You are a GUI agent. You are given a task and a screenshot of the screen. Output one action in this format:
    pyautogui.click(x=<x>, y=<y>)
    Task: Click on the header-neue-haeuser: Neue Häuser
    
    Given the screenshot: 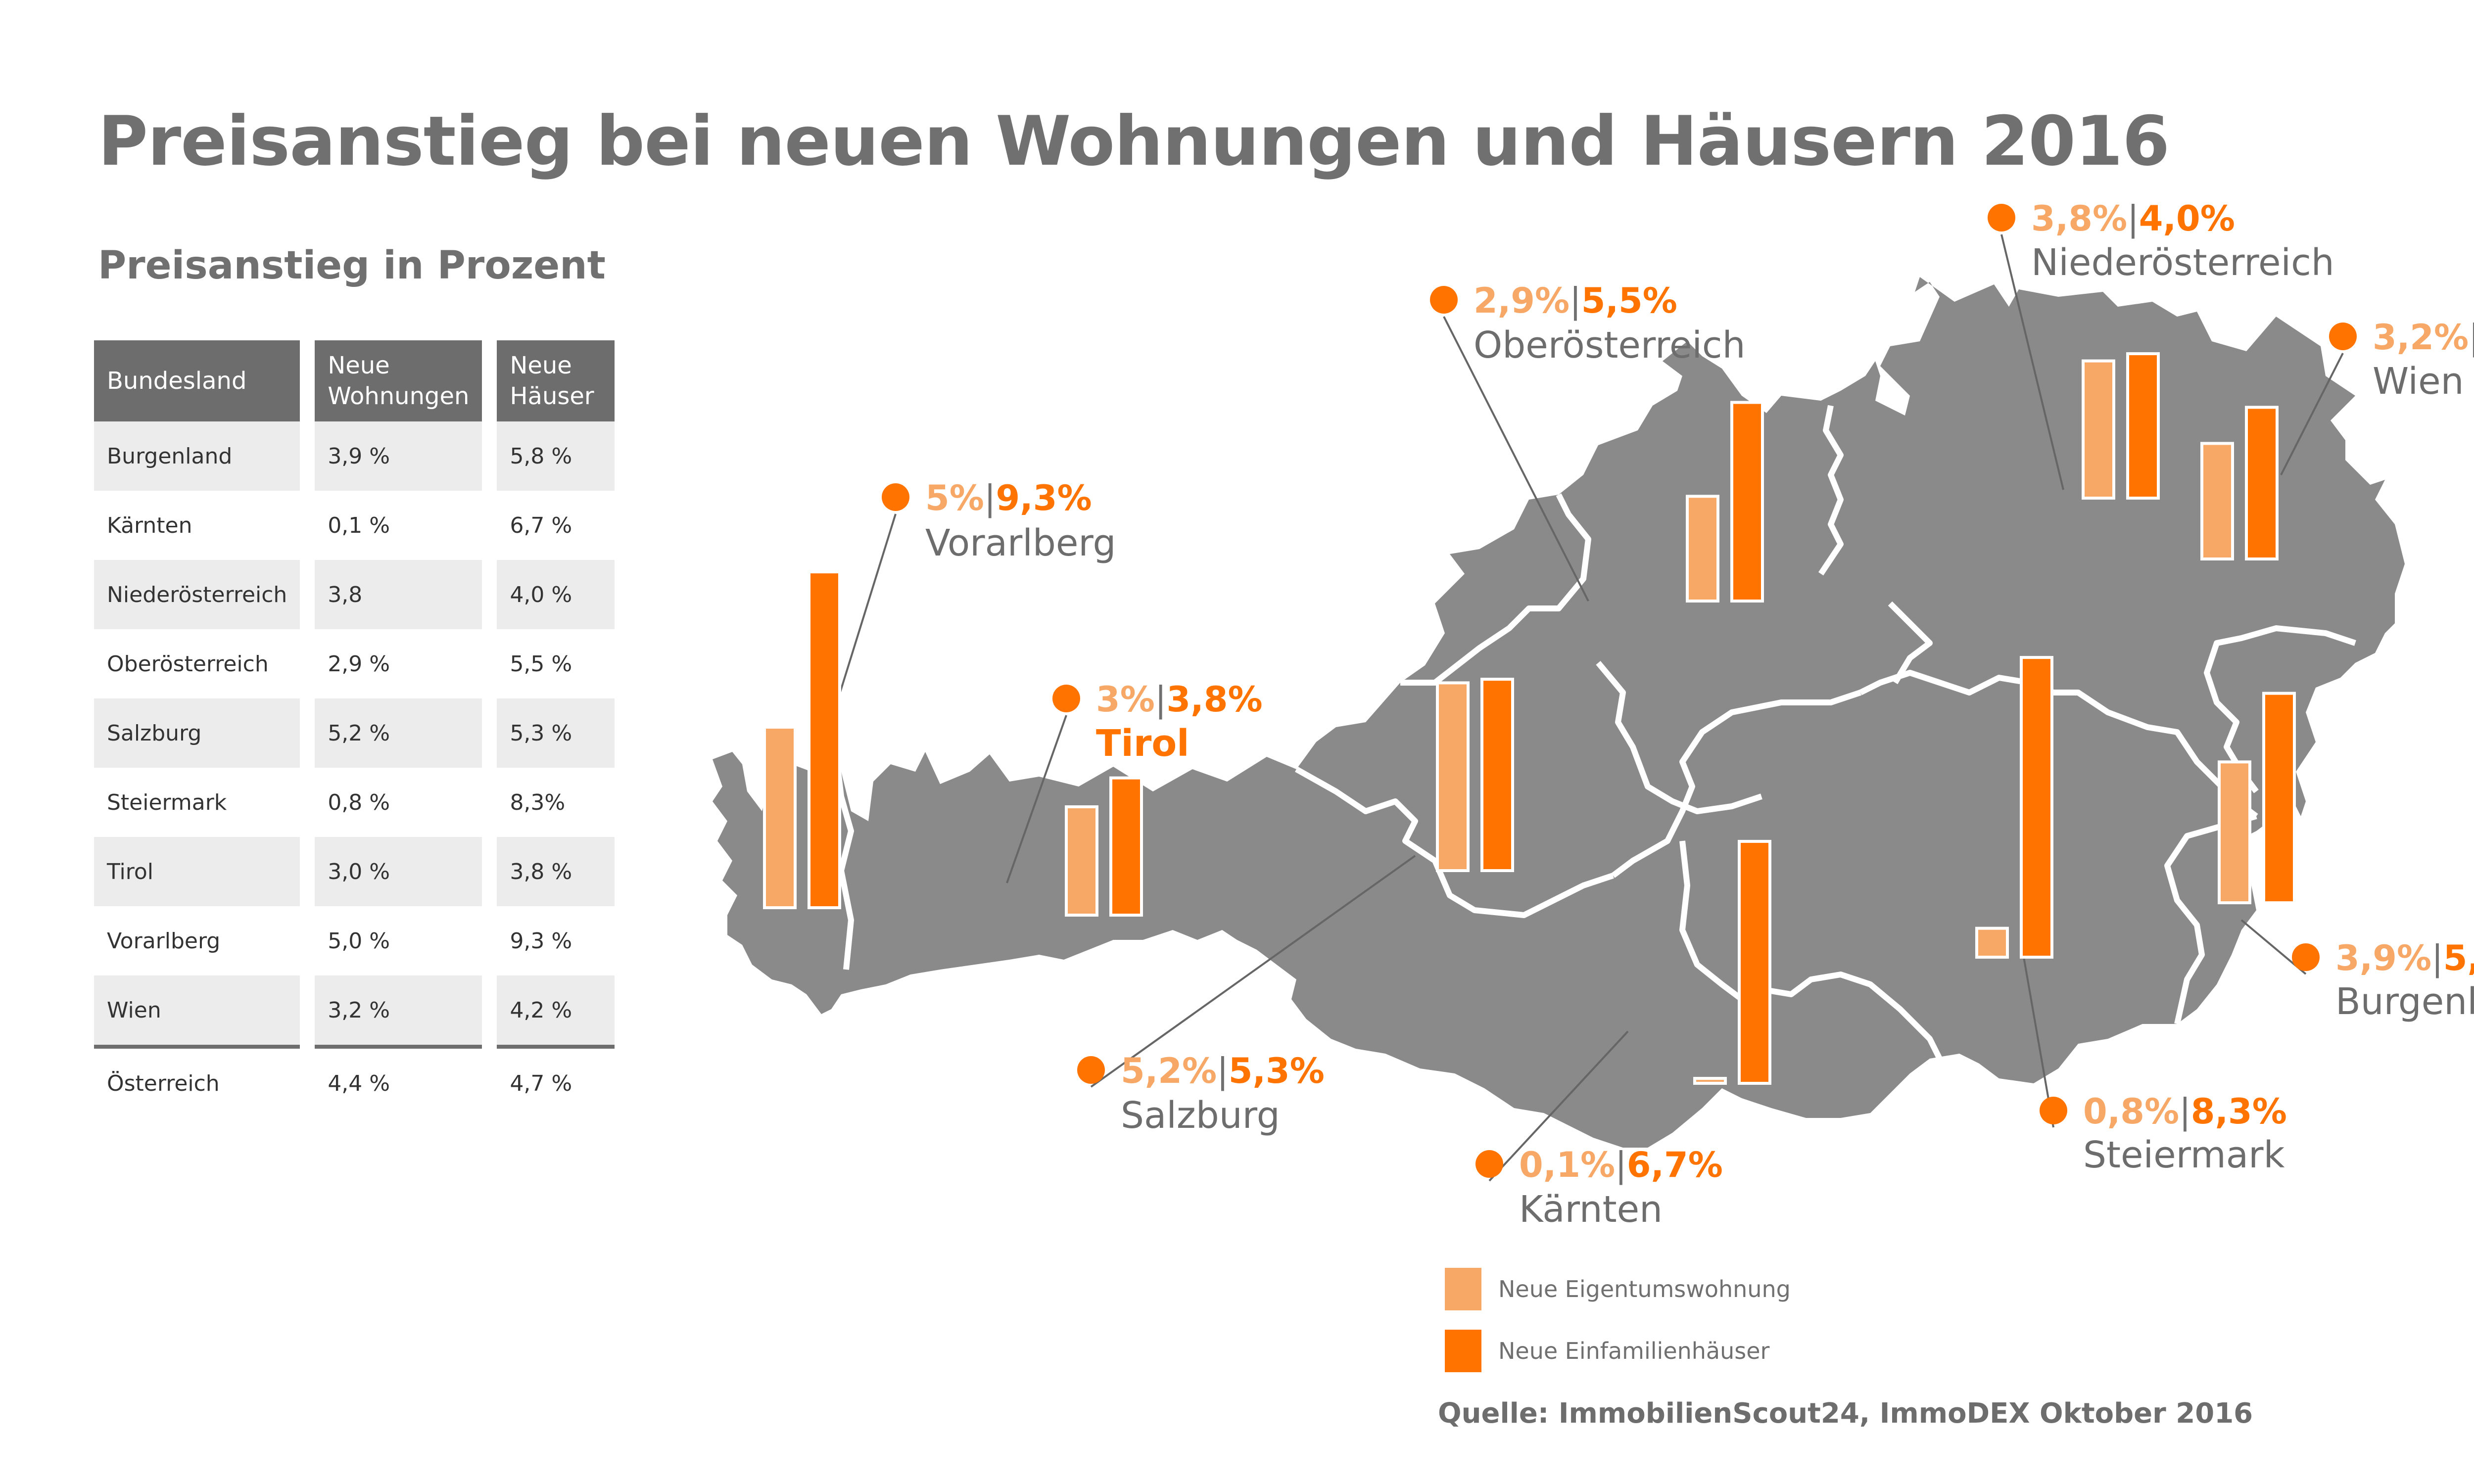 What is the action you would take?
    pyautogui.click(x=556, y=380)
    